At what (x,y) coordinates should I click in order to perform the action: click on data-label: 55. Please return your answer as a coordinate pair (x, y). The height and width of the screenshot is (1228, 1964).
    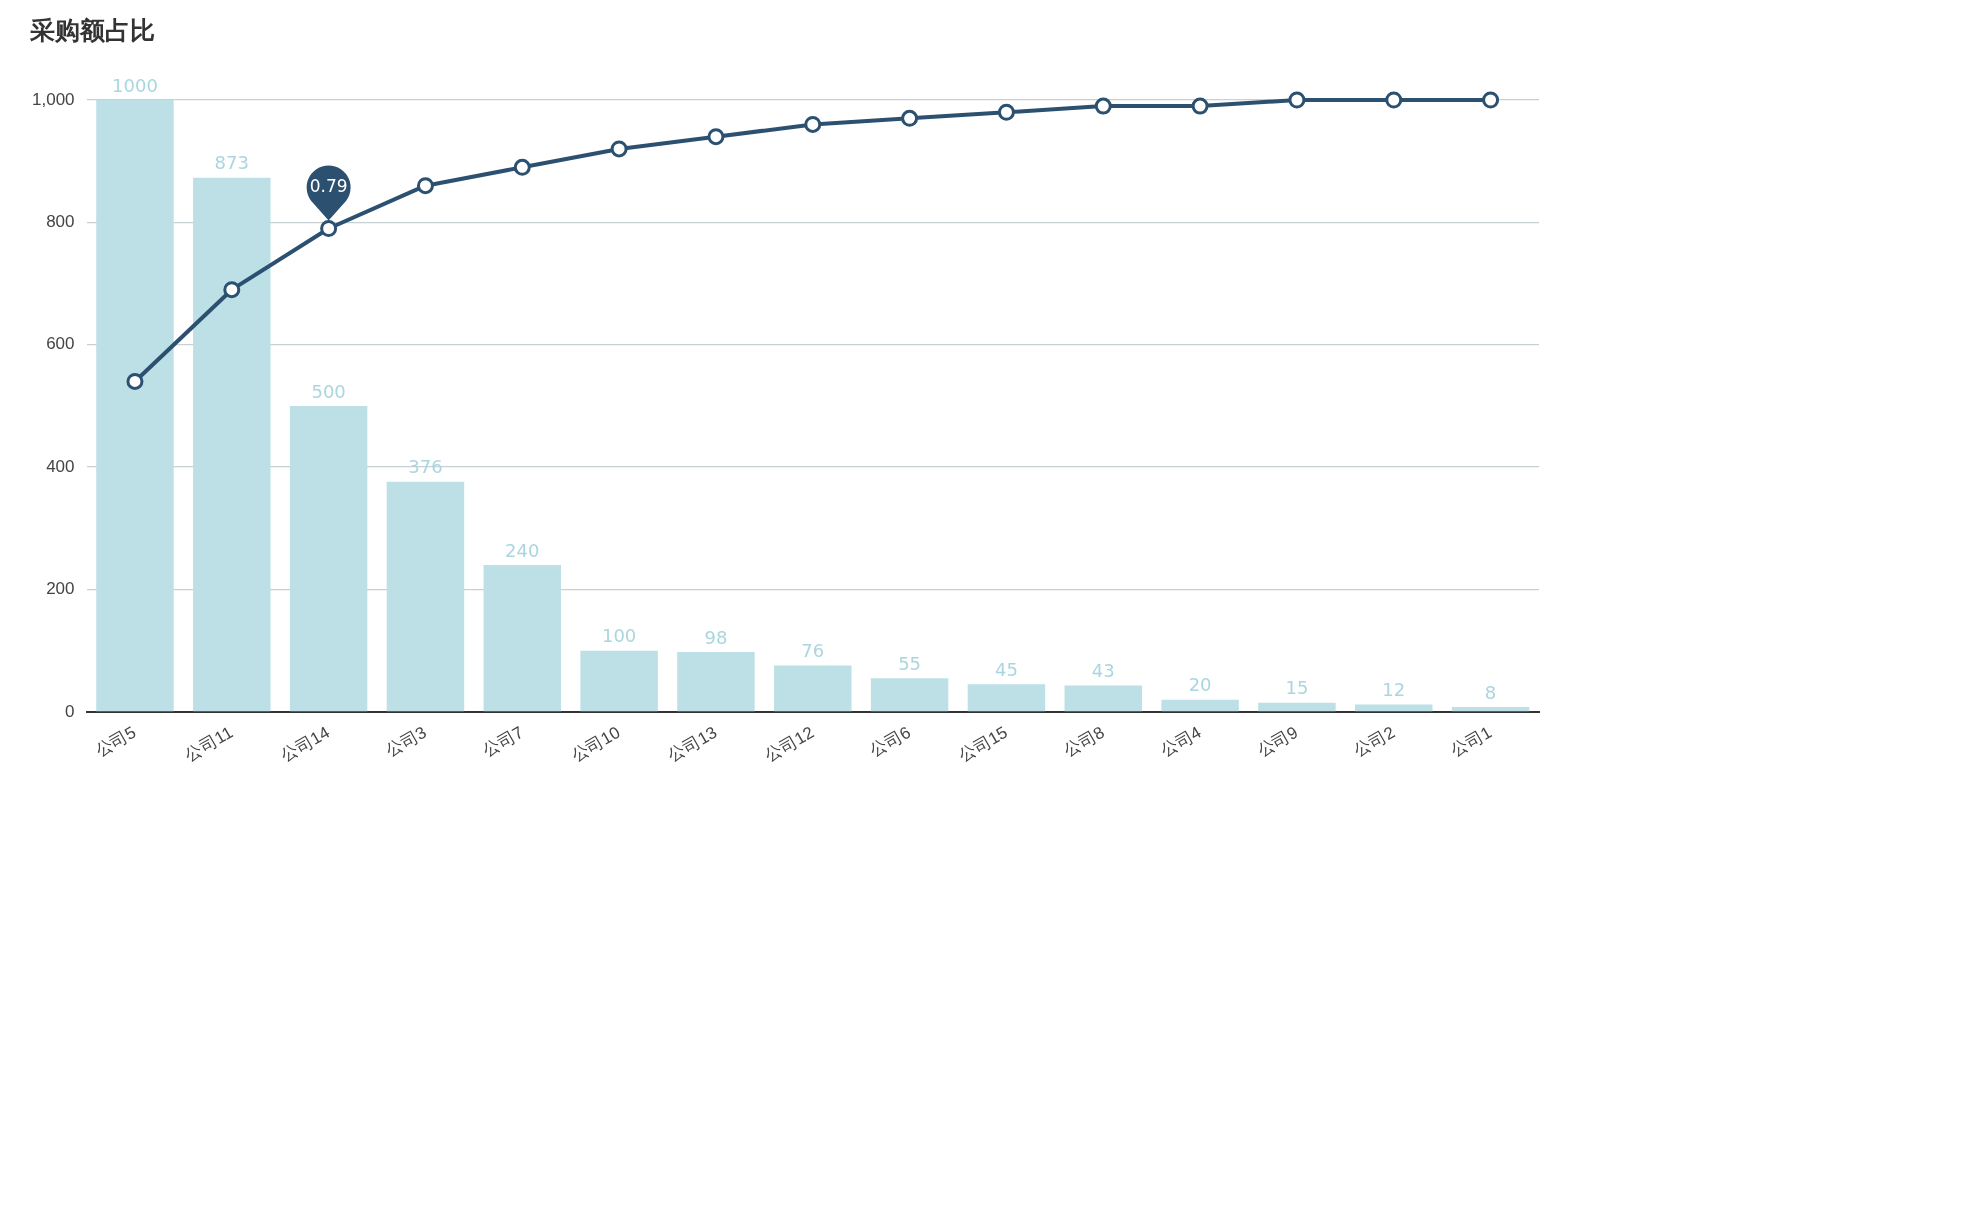
    Looking at the image, I should click on (910, 663).